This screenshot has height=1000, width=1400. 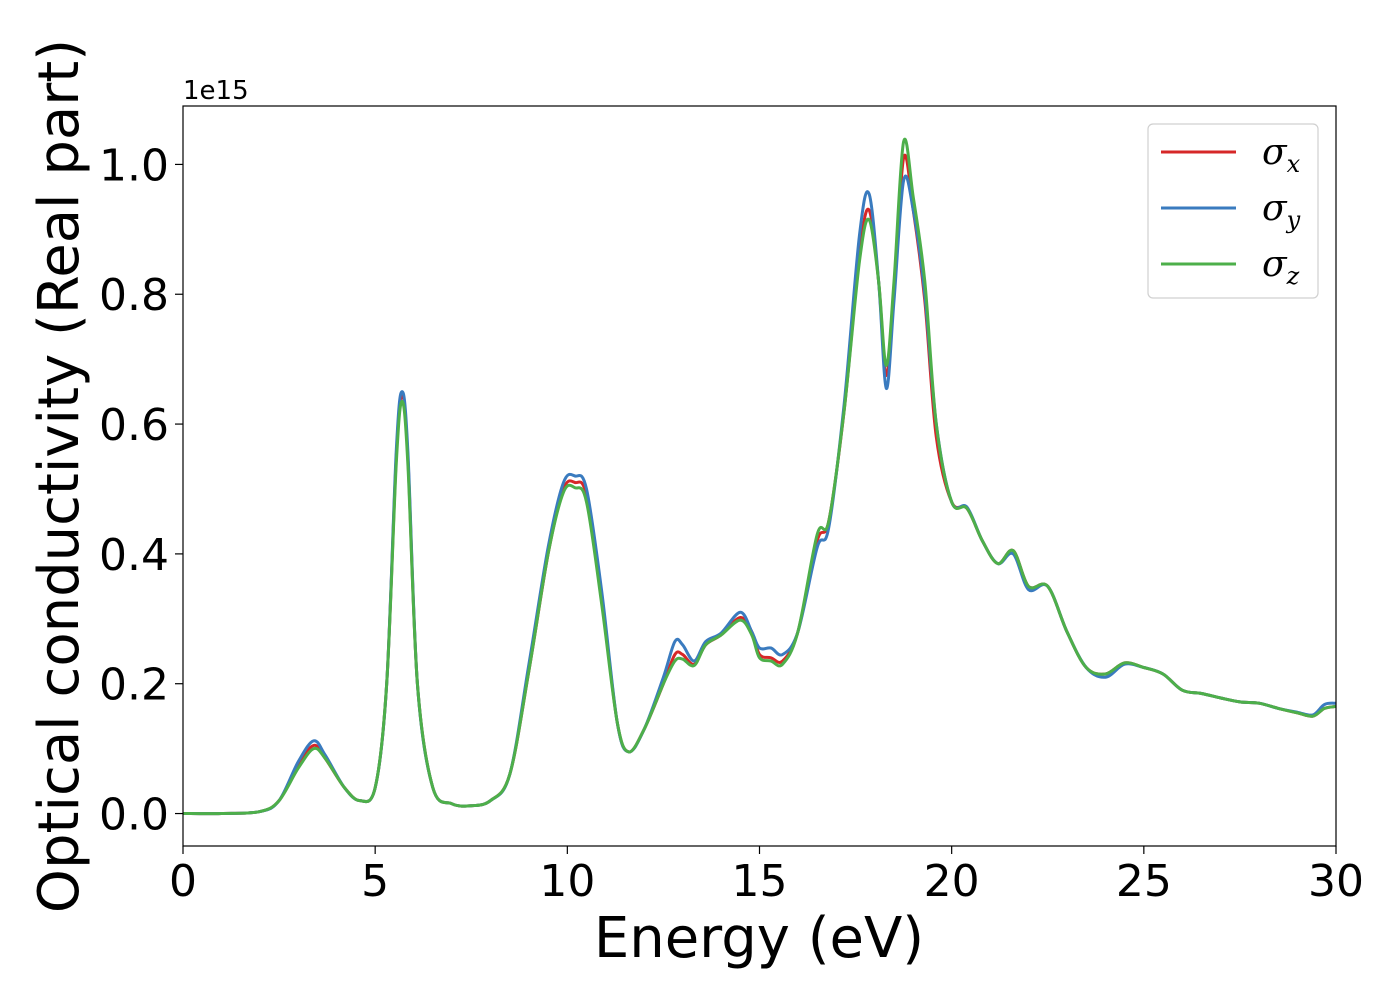 I want to click on legend-label-x: σx, so click(x=1281, y=155).